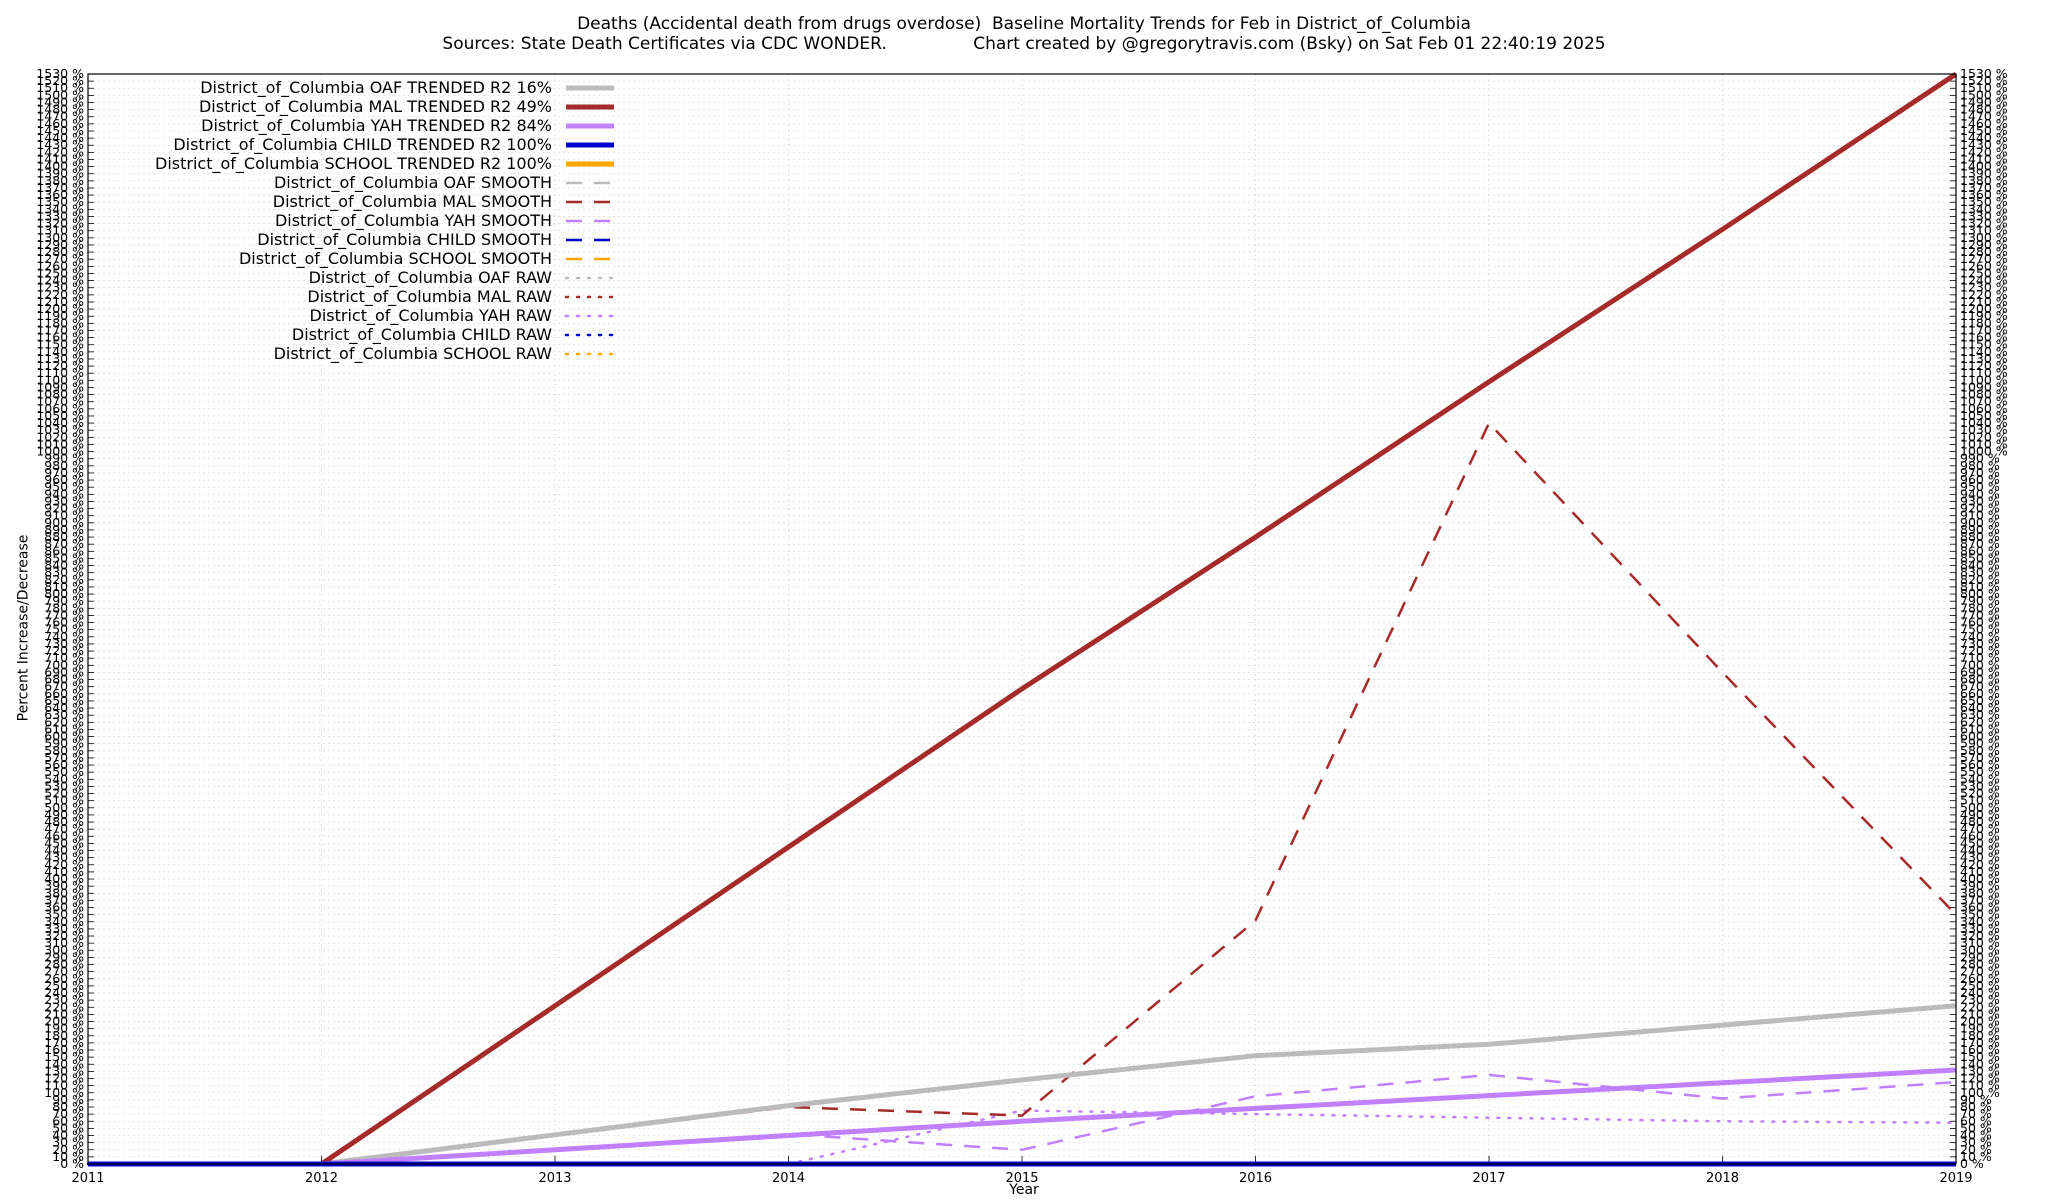  I want to click on y-tick-label: 1320 %, so click(60, 223).